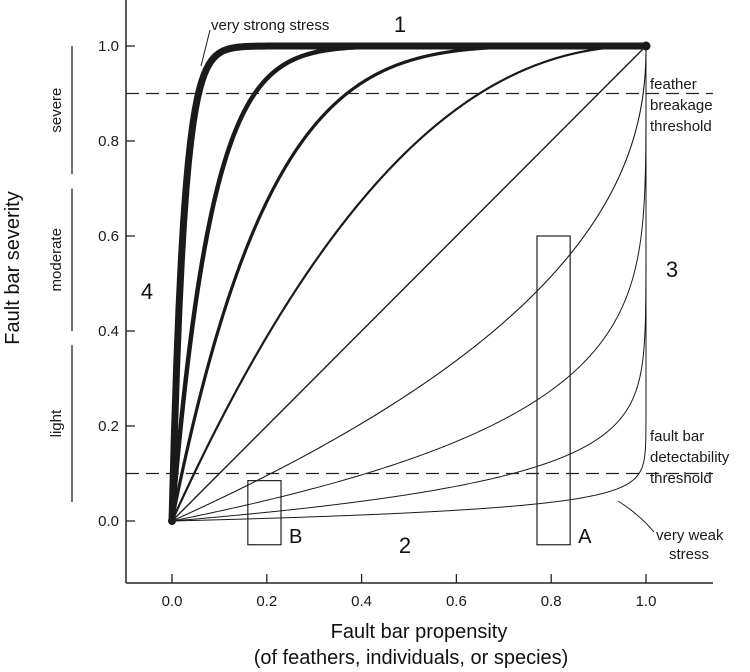 This screenshot has width=750, height=672. What do you see at coordinates (56, 423) in the screenshot?
I see `severity-band-label: light` at bounding box center [56, 423].